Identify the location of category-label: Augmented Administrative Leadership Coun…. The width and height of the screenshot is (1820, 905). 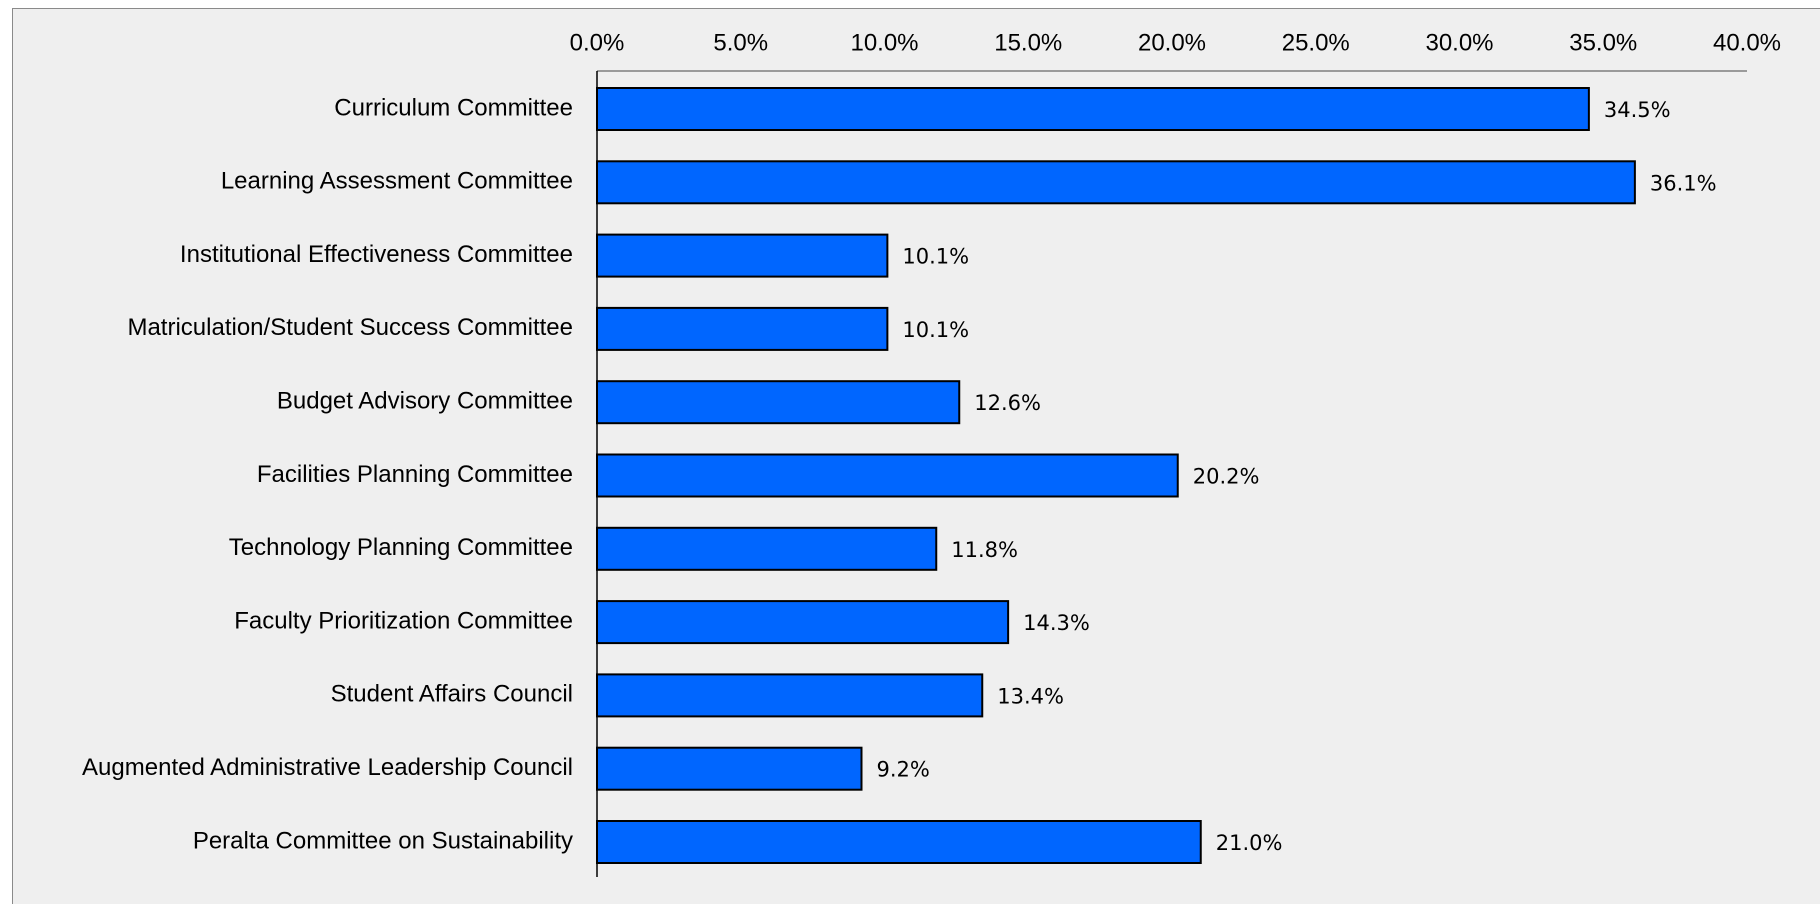
(327, 767).